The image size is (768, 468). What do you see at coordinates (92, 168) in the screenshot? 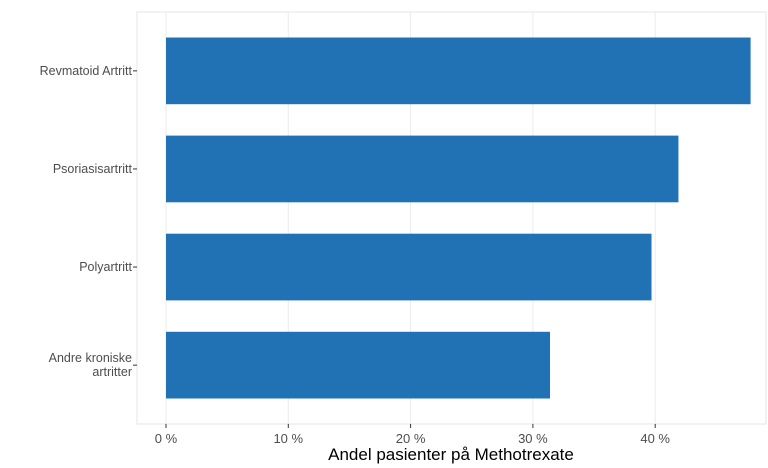
I see `y-tick-label: Psoriasisartritt` at bounding box center [92, 168].